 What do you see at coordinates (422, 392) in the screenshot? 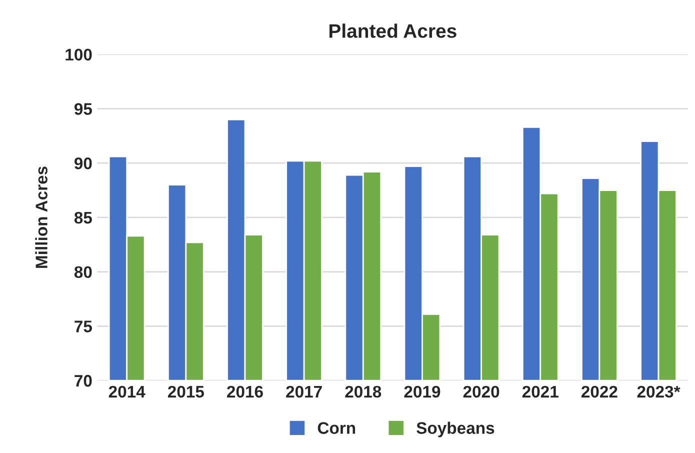
I see `x-tick-label: 2019` at bounding box center [422, 392].